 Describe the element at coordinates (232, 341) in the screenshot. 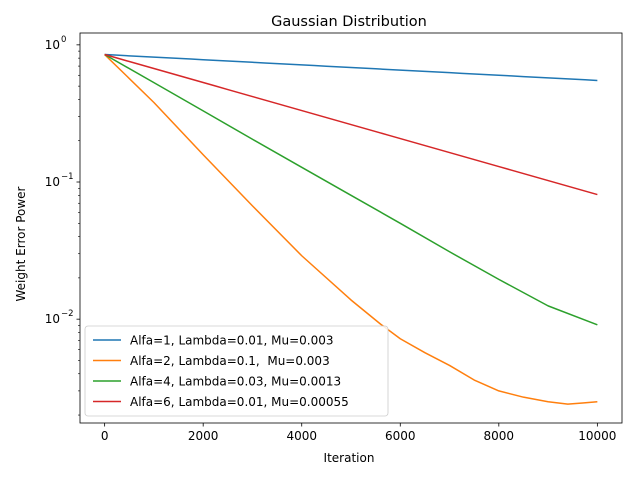

I see `legend-label-1: Alfa=1, Lambda=0.01, Mu=0.003` at that location.